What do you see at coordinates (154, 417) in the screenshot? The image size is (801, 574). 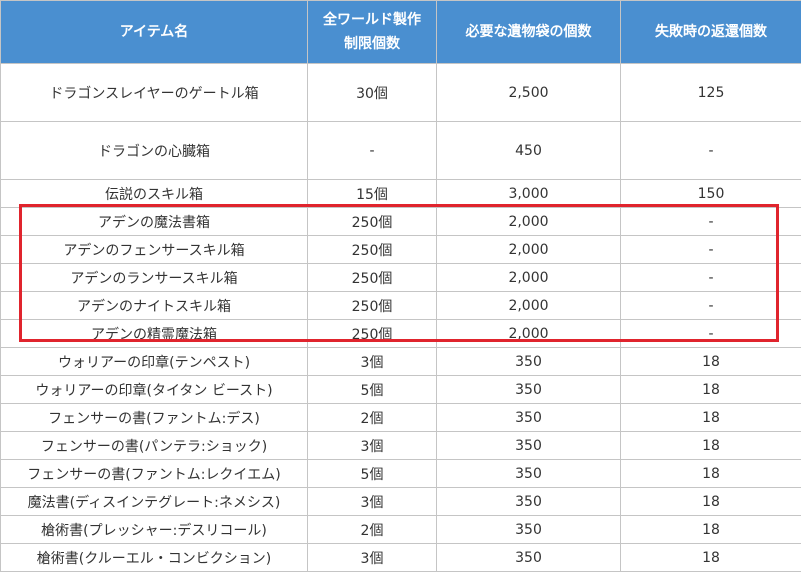 I see `cell-item-name: フェンサーの書(ファントム:デス)` at bounding box center [154, 417].